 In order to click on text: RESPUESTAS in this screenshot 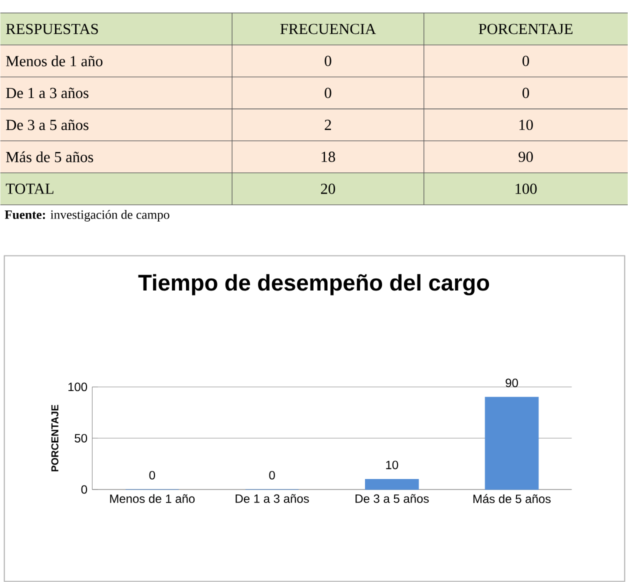, I will do `click(52, 29)`.